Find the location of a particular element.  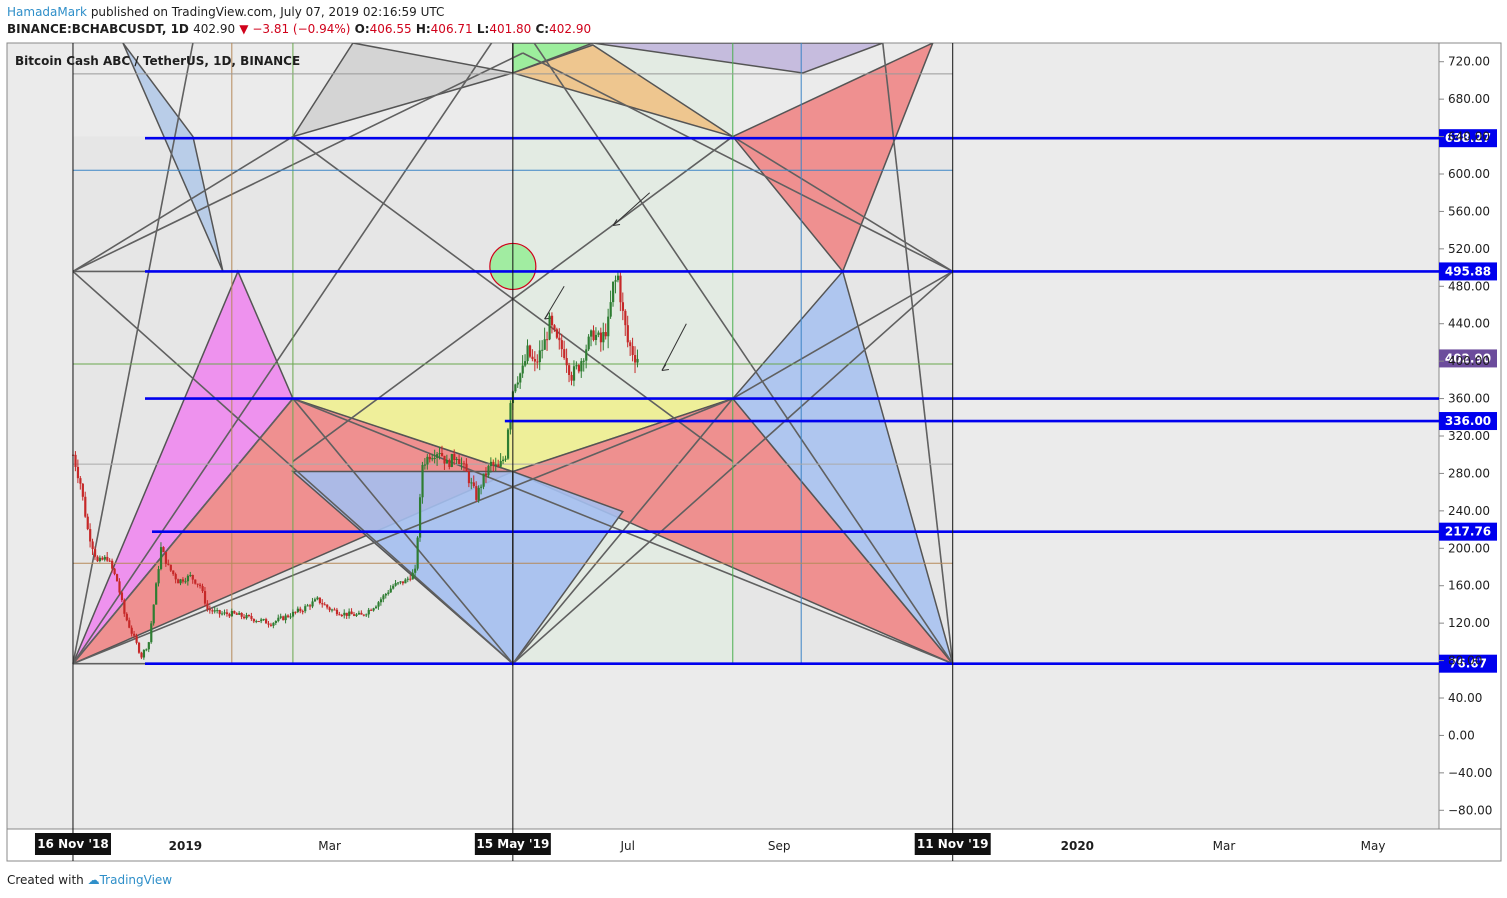

y-tick-label: 480.00 is located at coordinates (1469, 286).